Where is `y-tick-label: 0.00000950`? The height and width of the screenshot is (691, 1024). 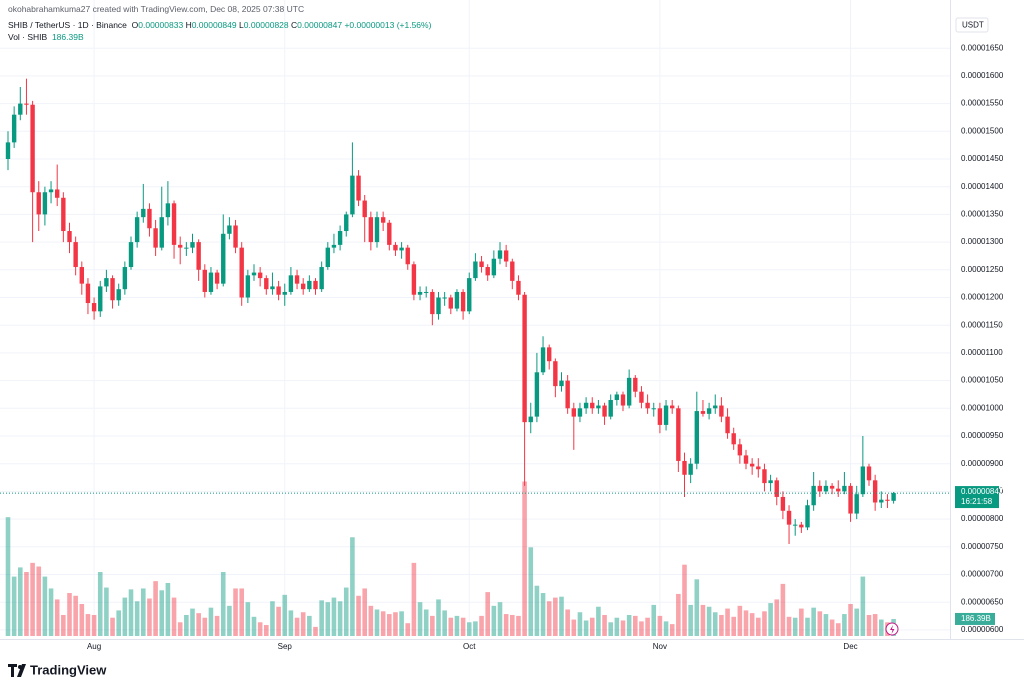
y-tick-label: 0.00000950 is located at coordinates (982, 435).